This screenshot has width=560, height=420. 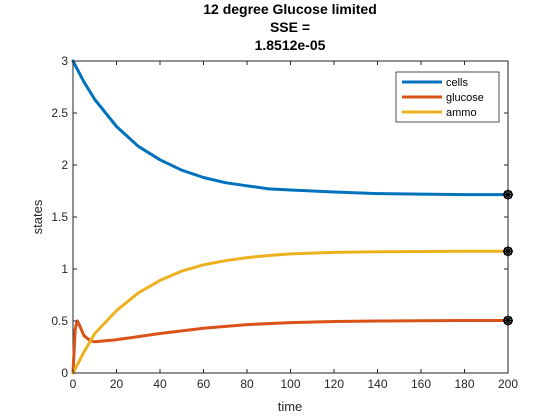 I want to click on x-tick-label: 160, so click(x=421, y=384).